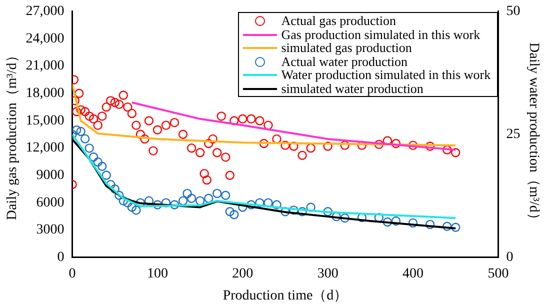 The width and height of the screenshot is (550, 306). I want to click on y-tick-label: 12,000, so click(45, 148).